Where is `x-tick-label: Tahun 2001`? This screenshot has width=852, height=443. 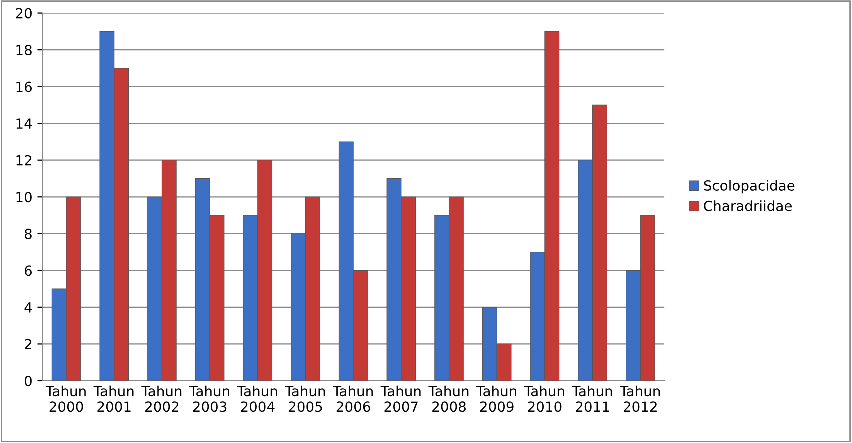
x-tick-label: Tahun 2001 is located at coordinates (114, 399).